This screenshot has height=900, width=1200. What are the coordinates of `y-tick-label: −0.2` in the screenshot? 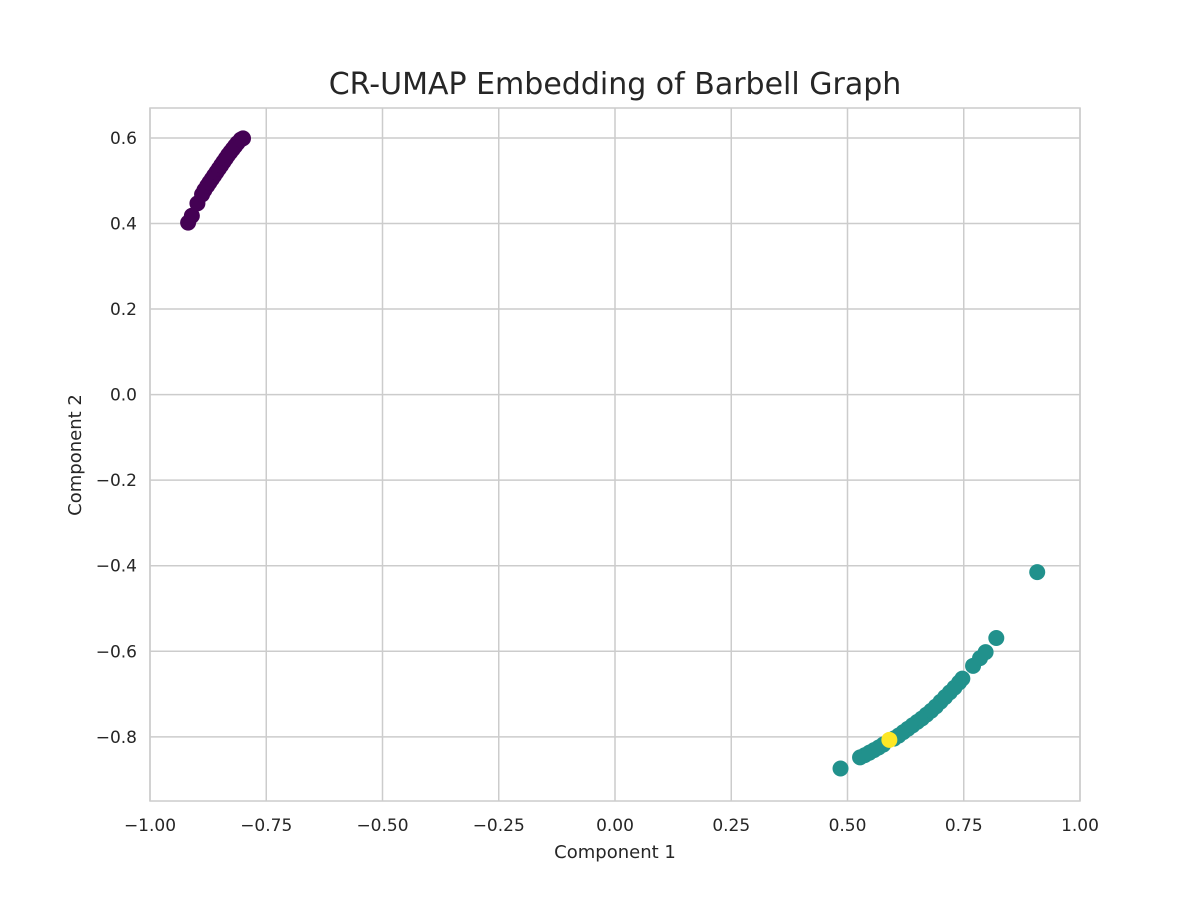 It's located at (116, 481).